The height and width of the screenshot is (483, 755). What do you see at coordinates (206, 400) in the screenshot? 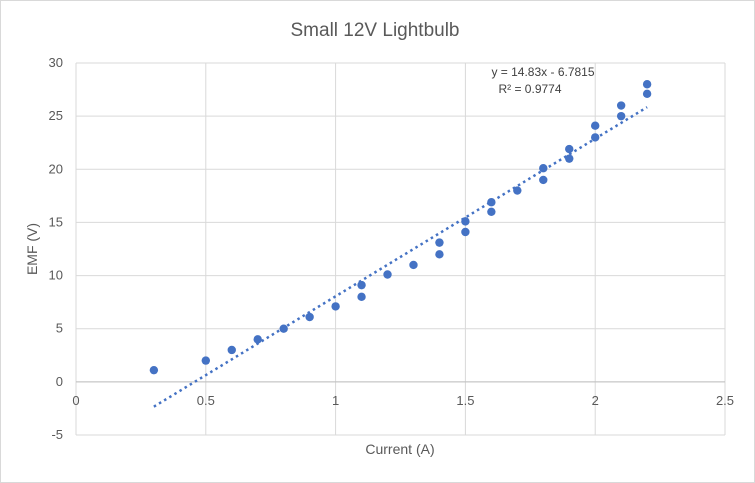
I see `x-tick-label: 0.5` at bounding box center [206, 400].